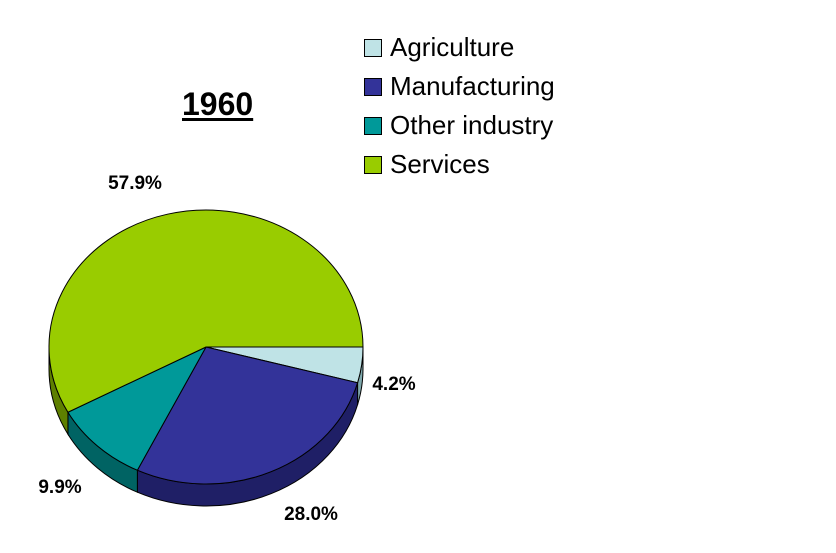 The width and height of the screenshot is (836, 553). Describe the element at coordinates (311, 514) in the screenshot. I see `pie-label-manufacturing: 28.0%` at that location.